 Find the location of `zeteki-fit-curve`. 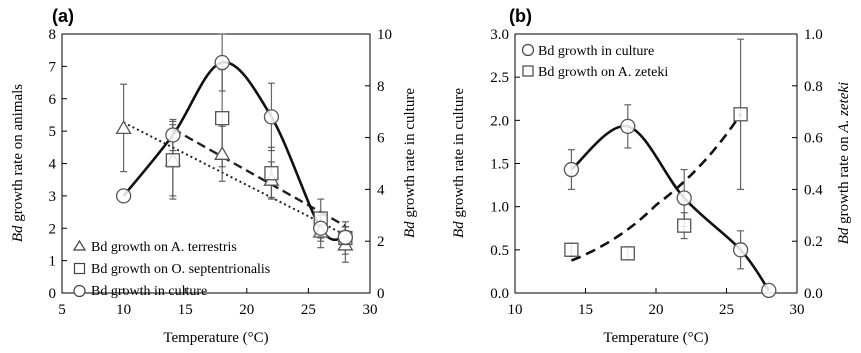

zeteki-fit-curve is located at coordinates (656, 187).